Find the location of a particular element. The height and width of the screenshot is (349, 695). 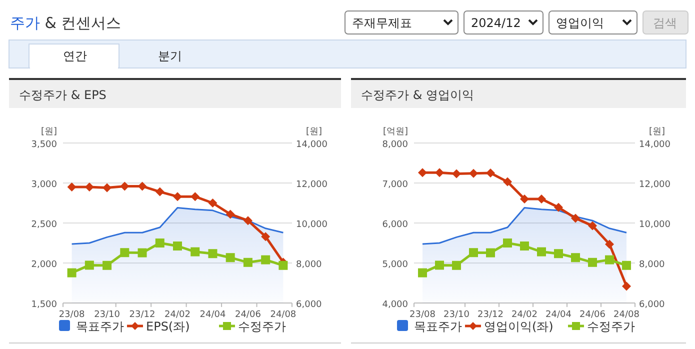

y-tick-label: 1,500 is located at coordinates (44, 305).